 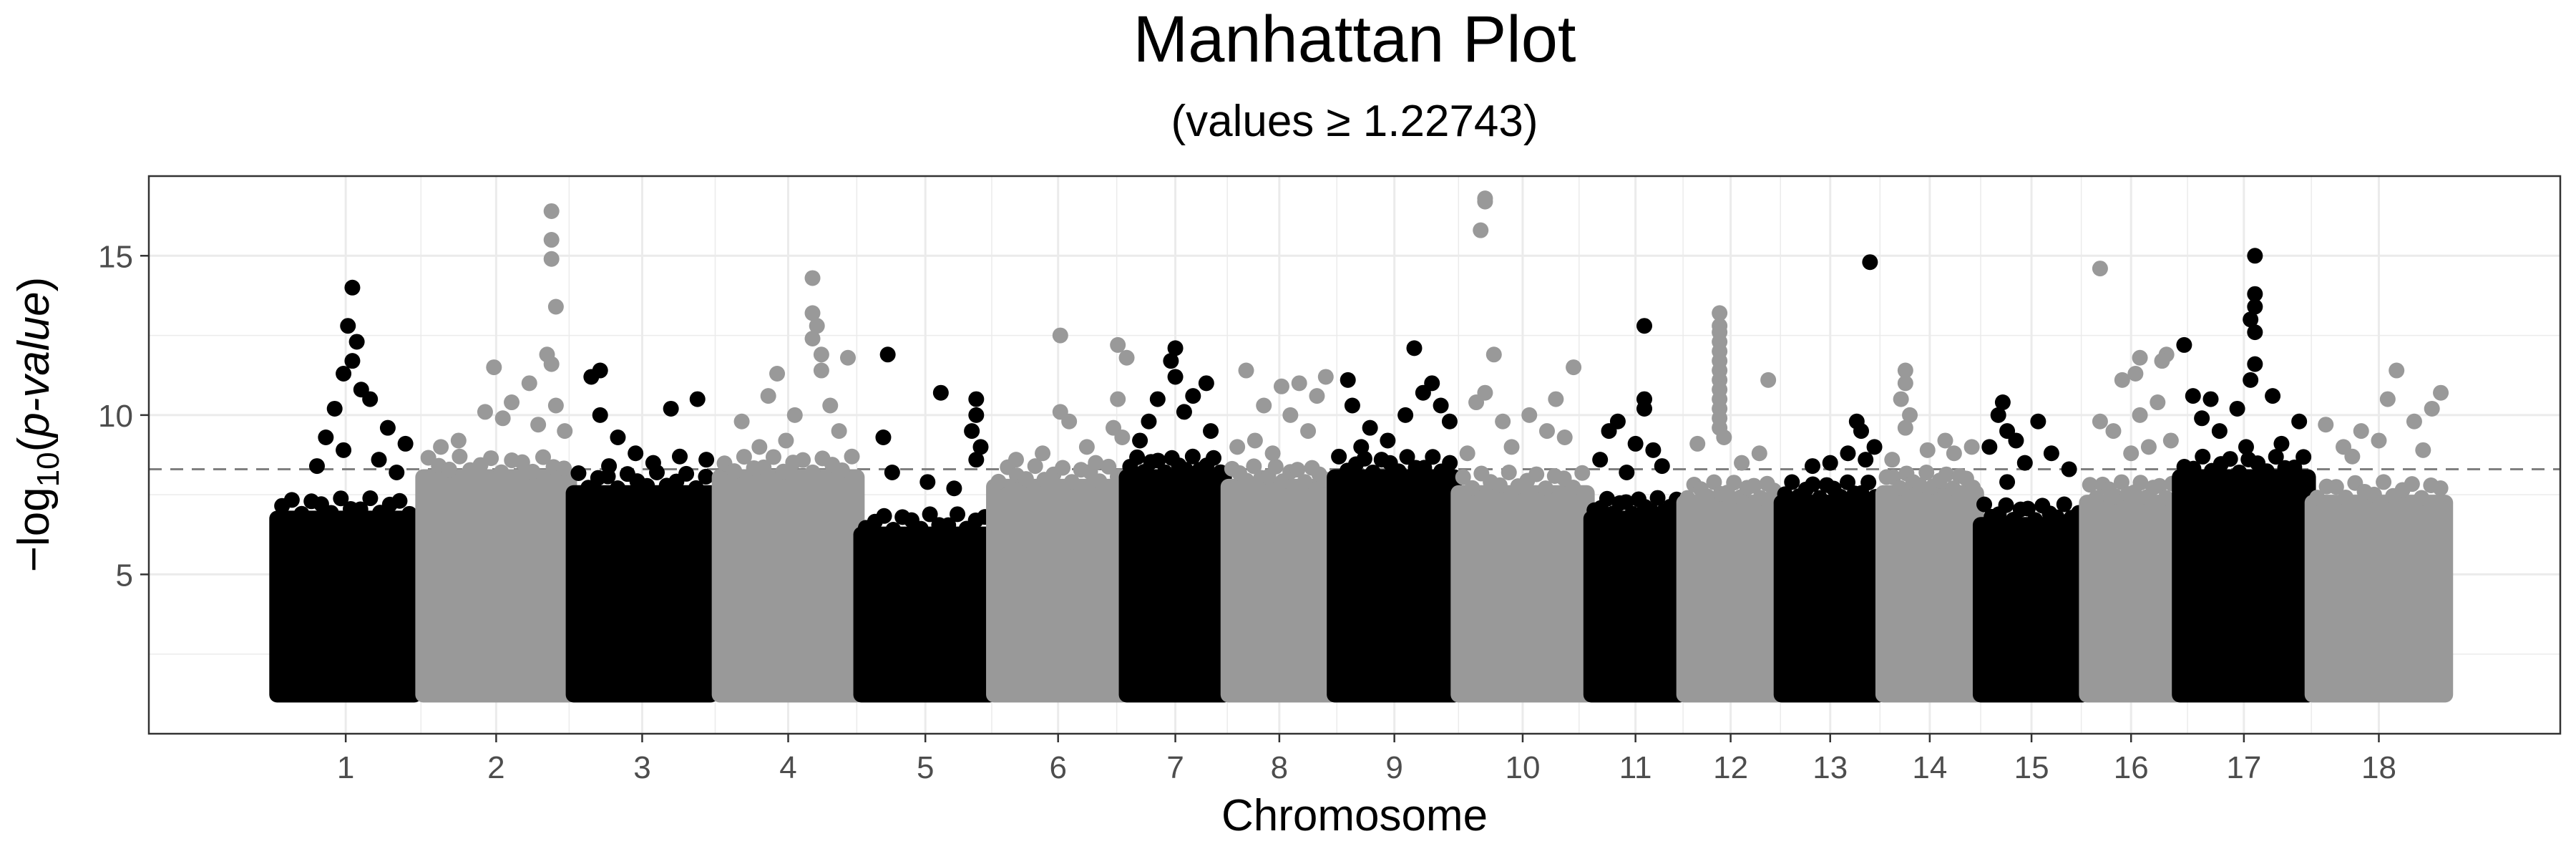 What do you see at coordinates (346, 491) in the screenshot?
I see `chromosome-1-points` at bounding box center [346, 491].